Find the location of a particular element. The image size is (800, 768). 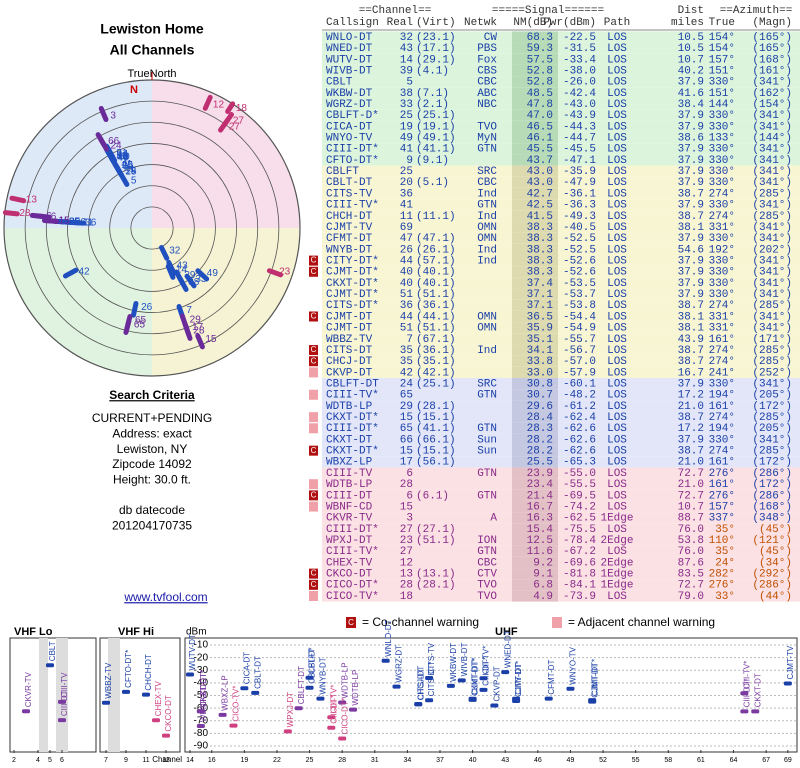

cell: 12.5 is located at coordinates (540, 541).